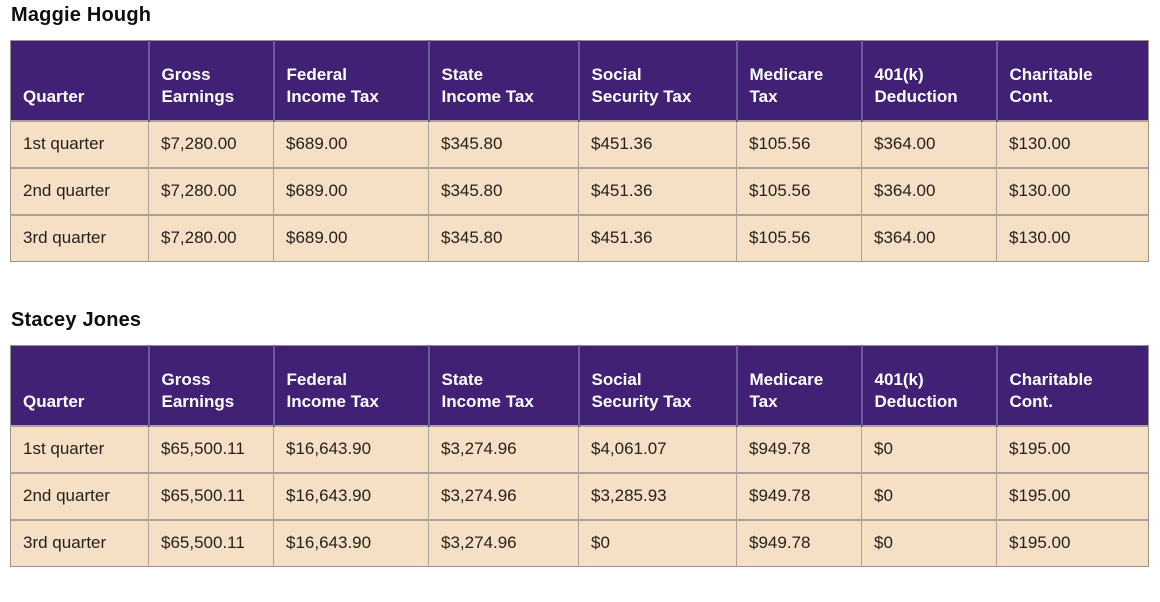  I want to click on employee-name-title: Maggie Hough, so click(81, 15).